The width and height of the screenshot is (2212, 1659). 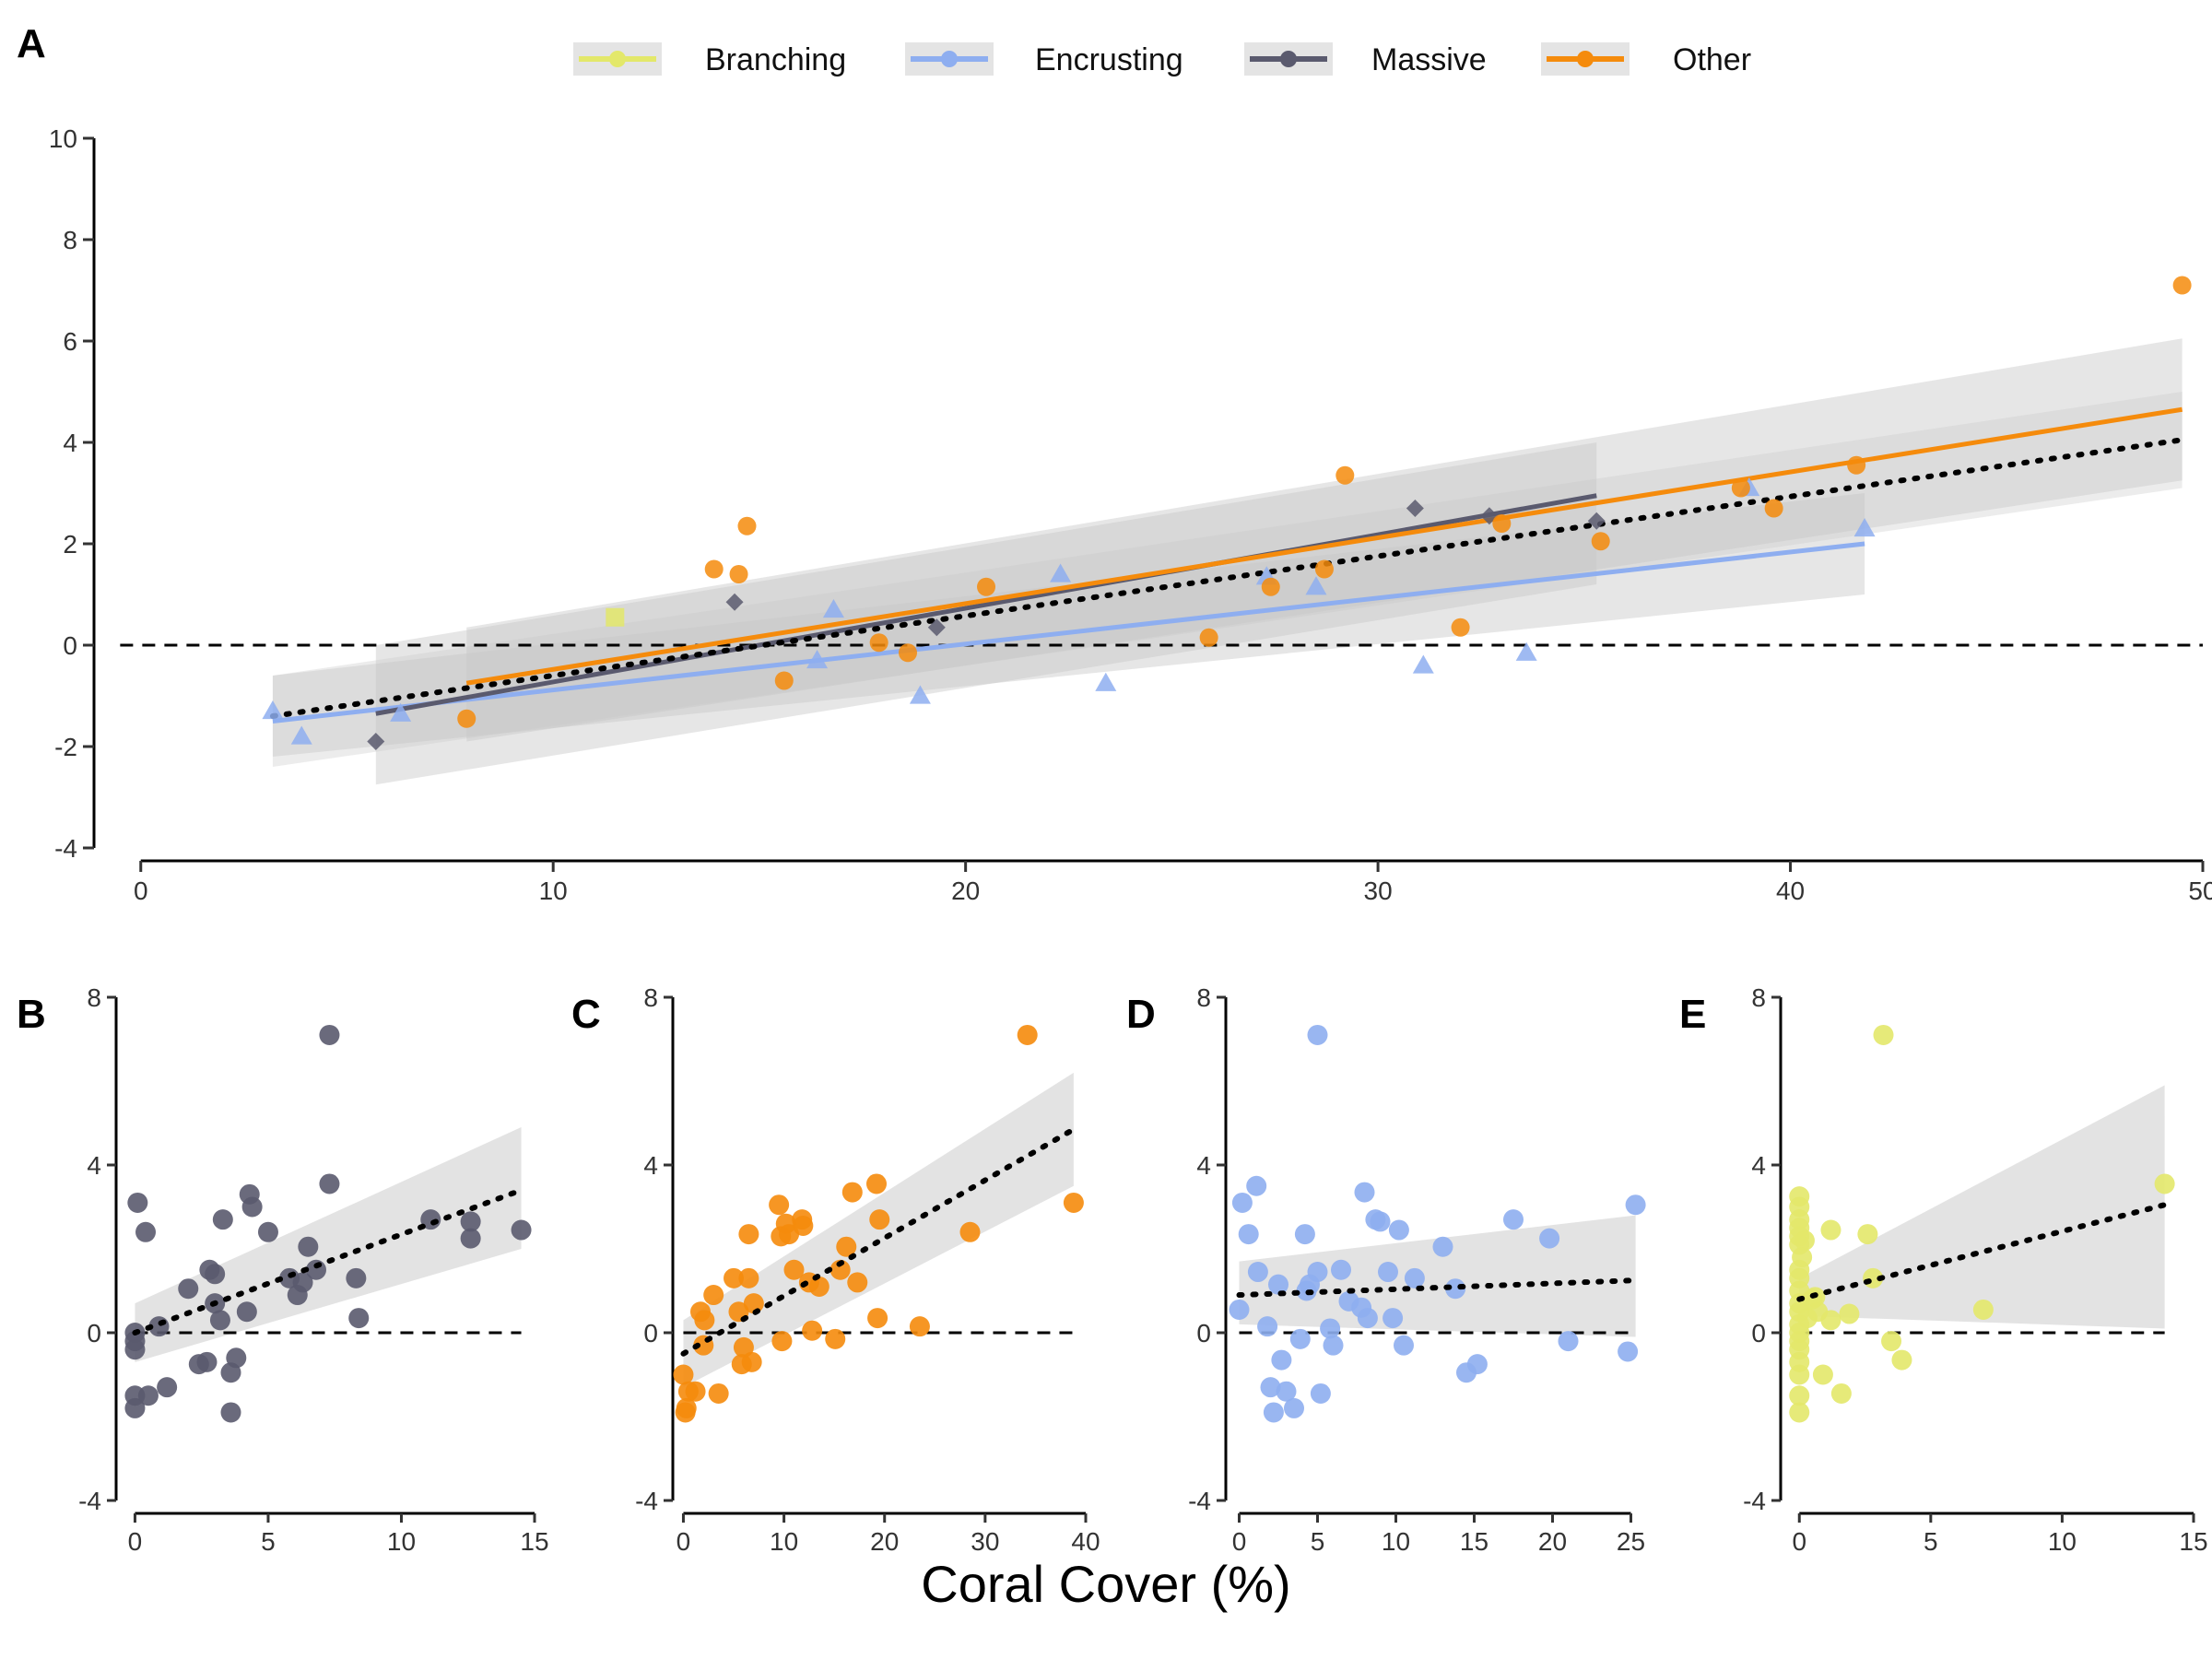 I want to click on panel-letter-c: C, so click(x=586, y=1014).